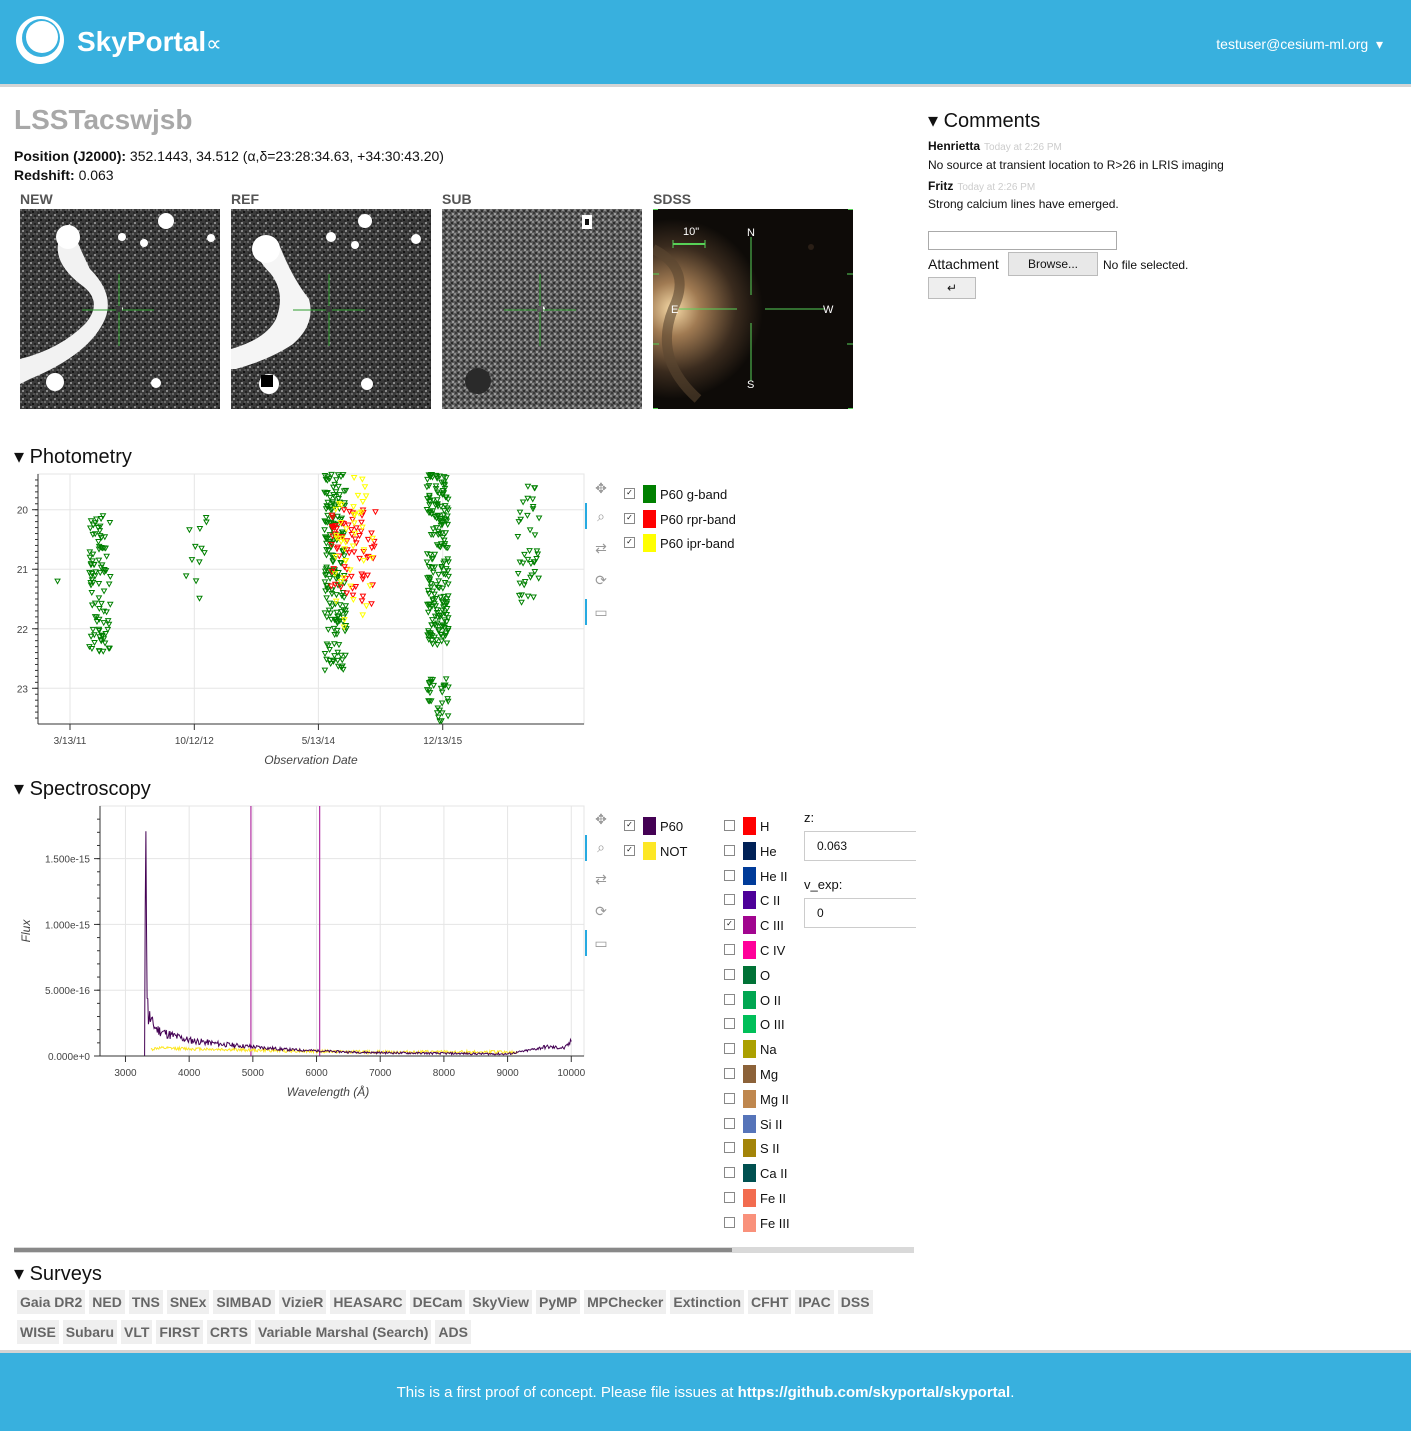  What do you see at coordinates (51, 1302) in the screenshot?
I see `survey-button: Gaia DR2` at bounding box center [51, 1302].